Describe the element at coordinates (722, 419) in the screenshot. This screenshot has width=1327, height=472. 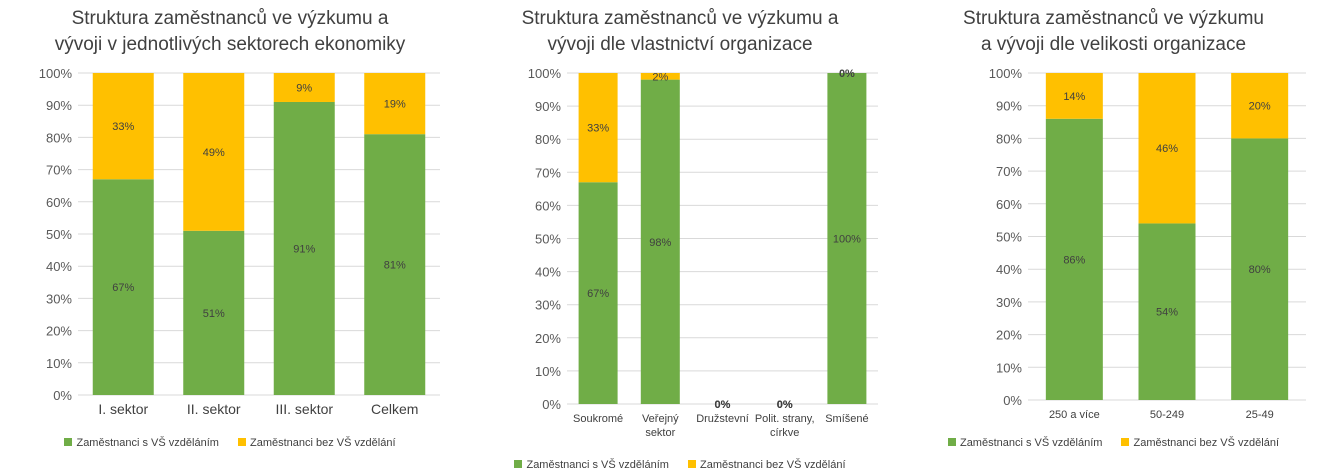
I see `category-label: Družstevní` at that location.